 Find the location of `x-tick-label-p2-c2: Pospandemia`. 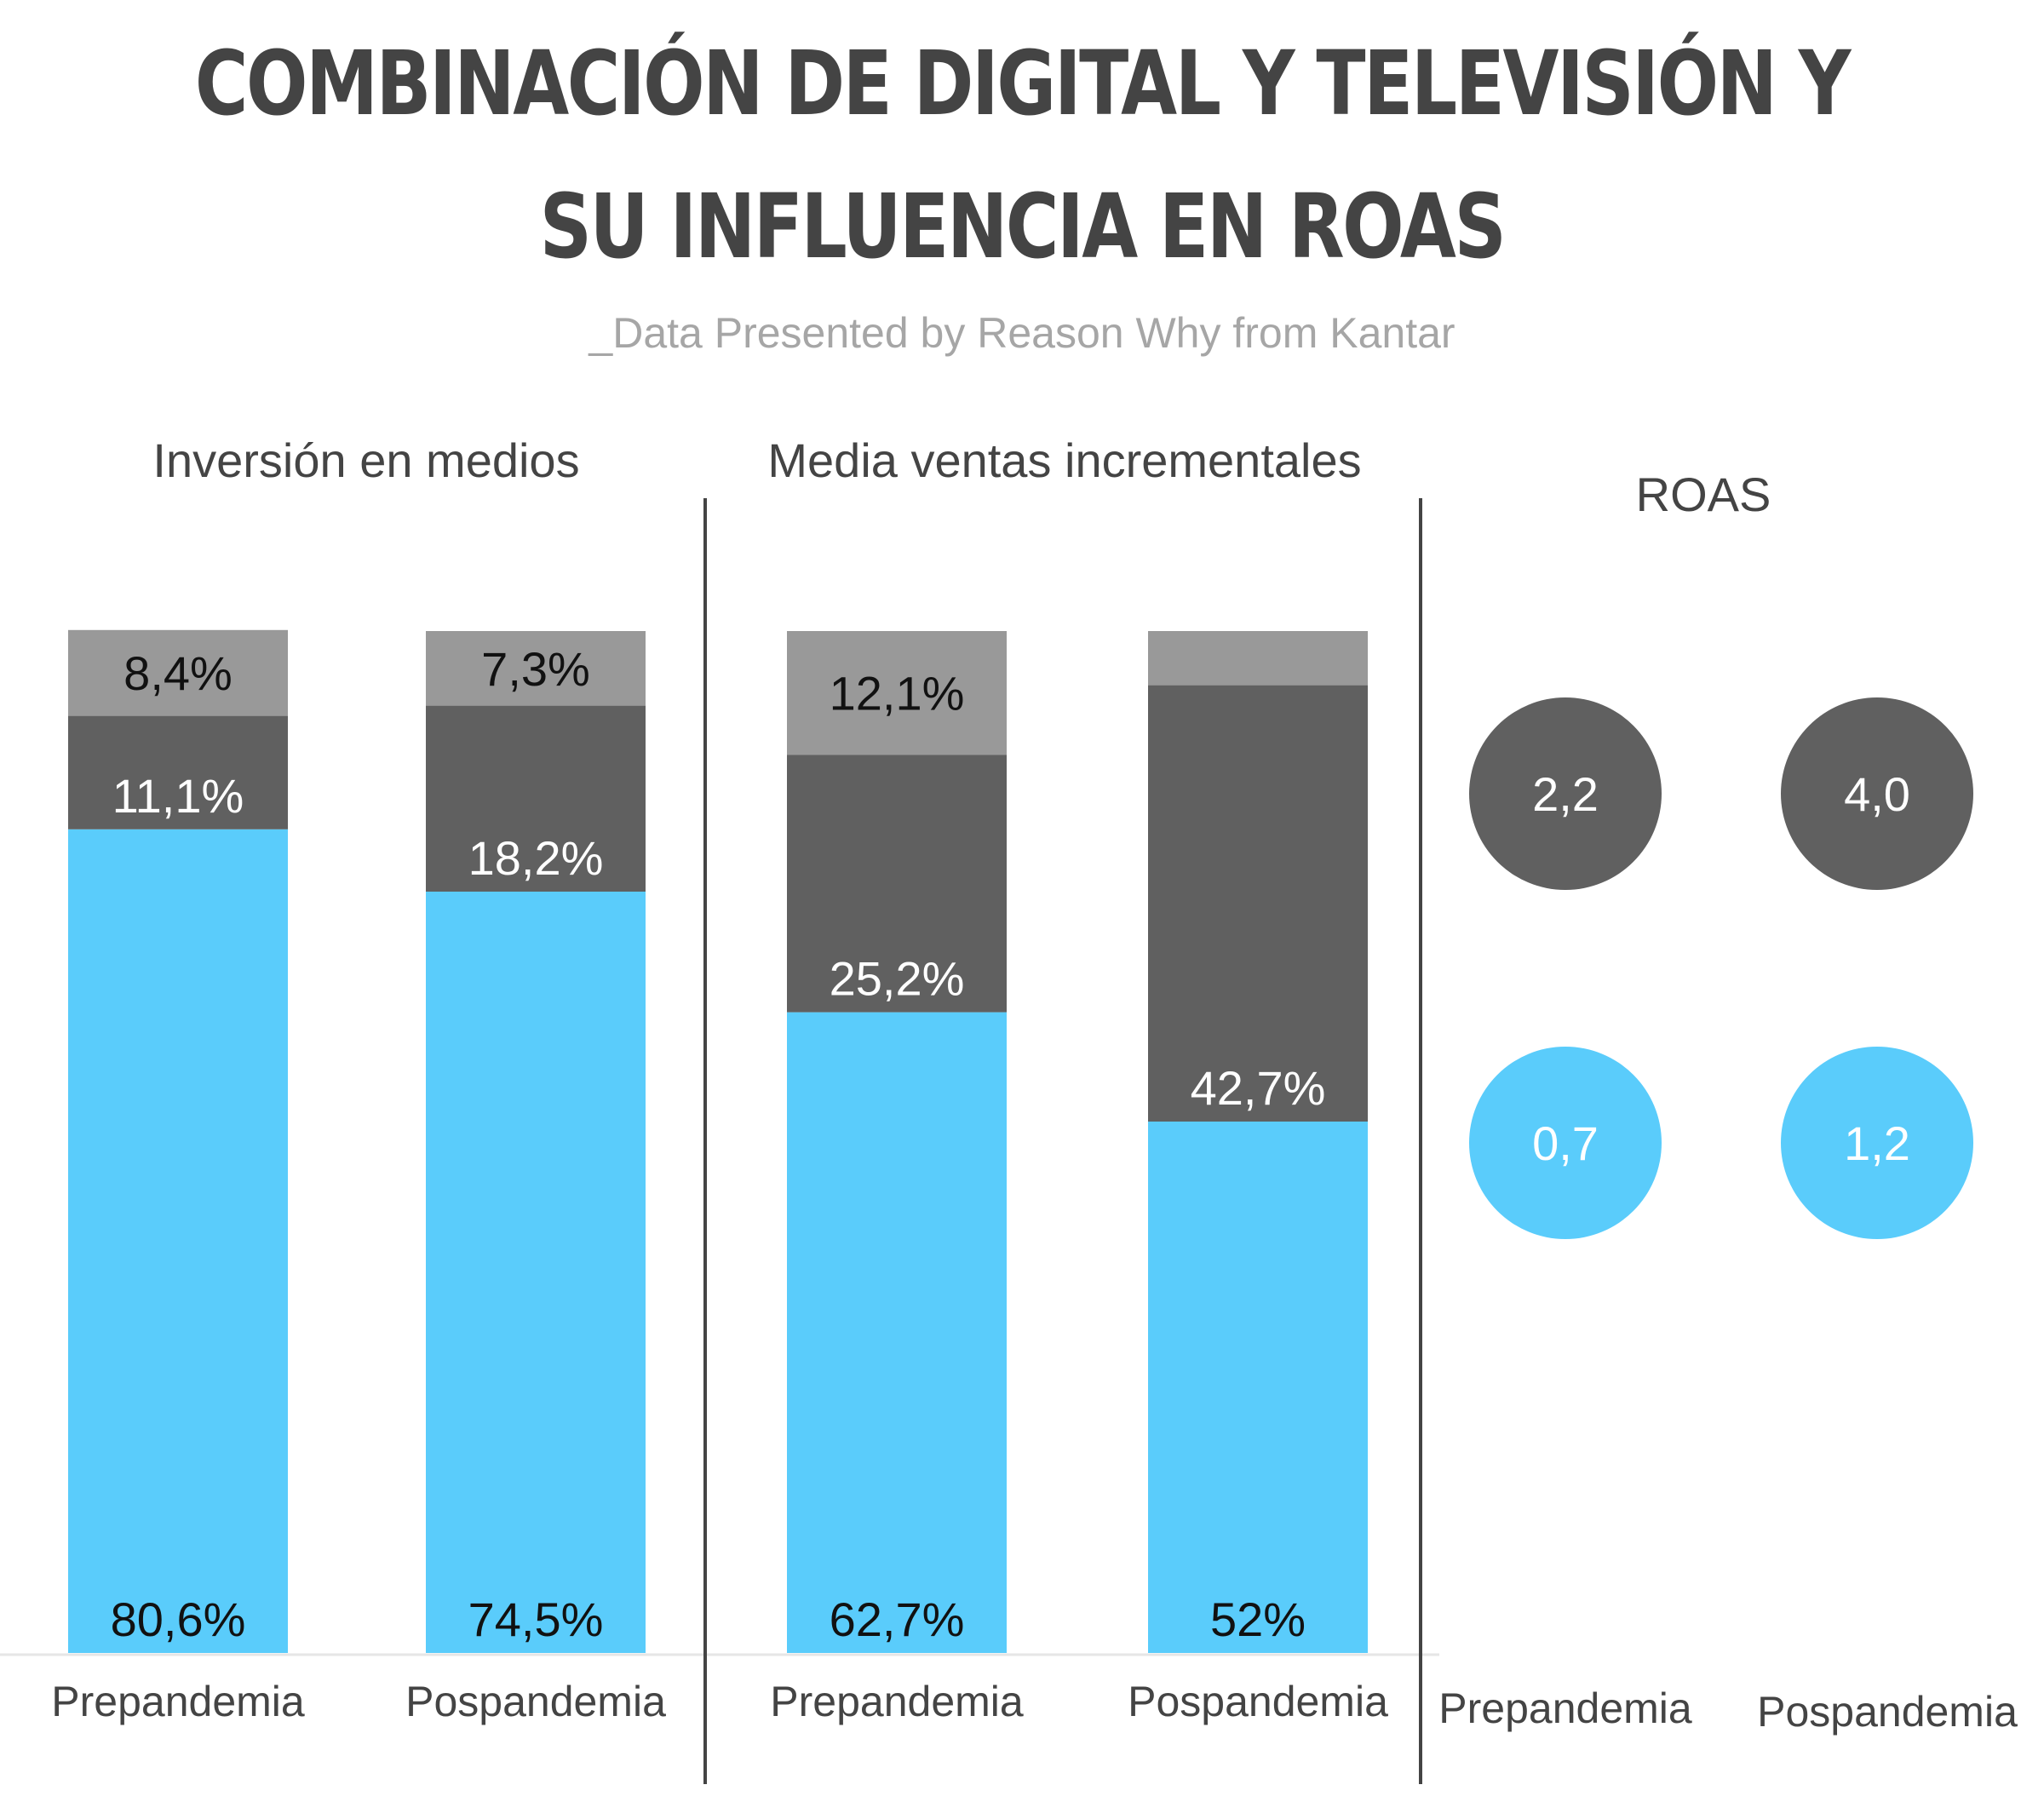

x-tick-label-p2-c2: Pospandemia is located at coordinates (1258, 1701).